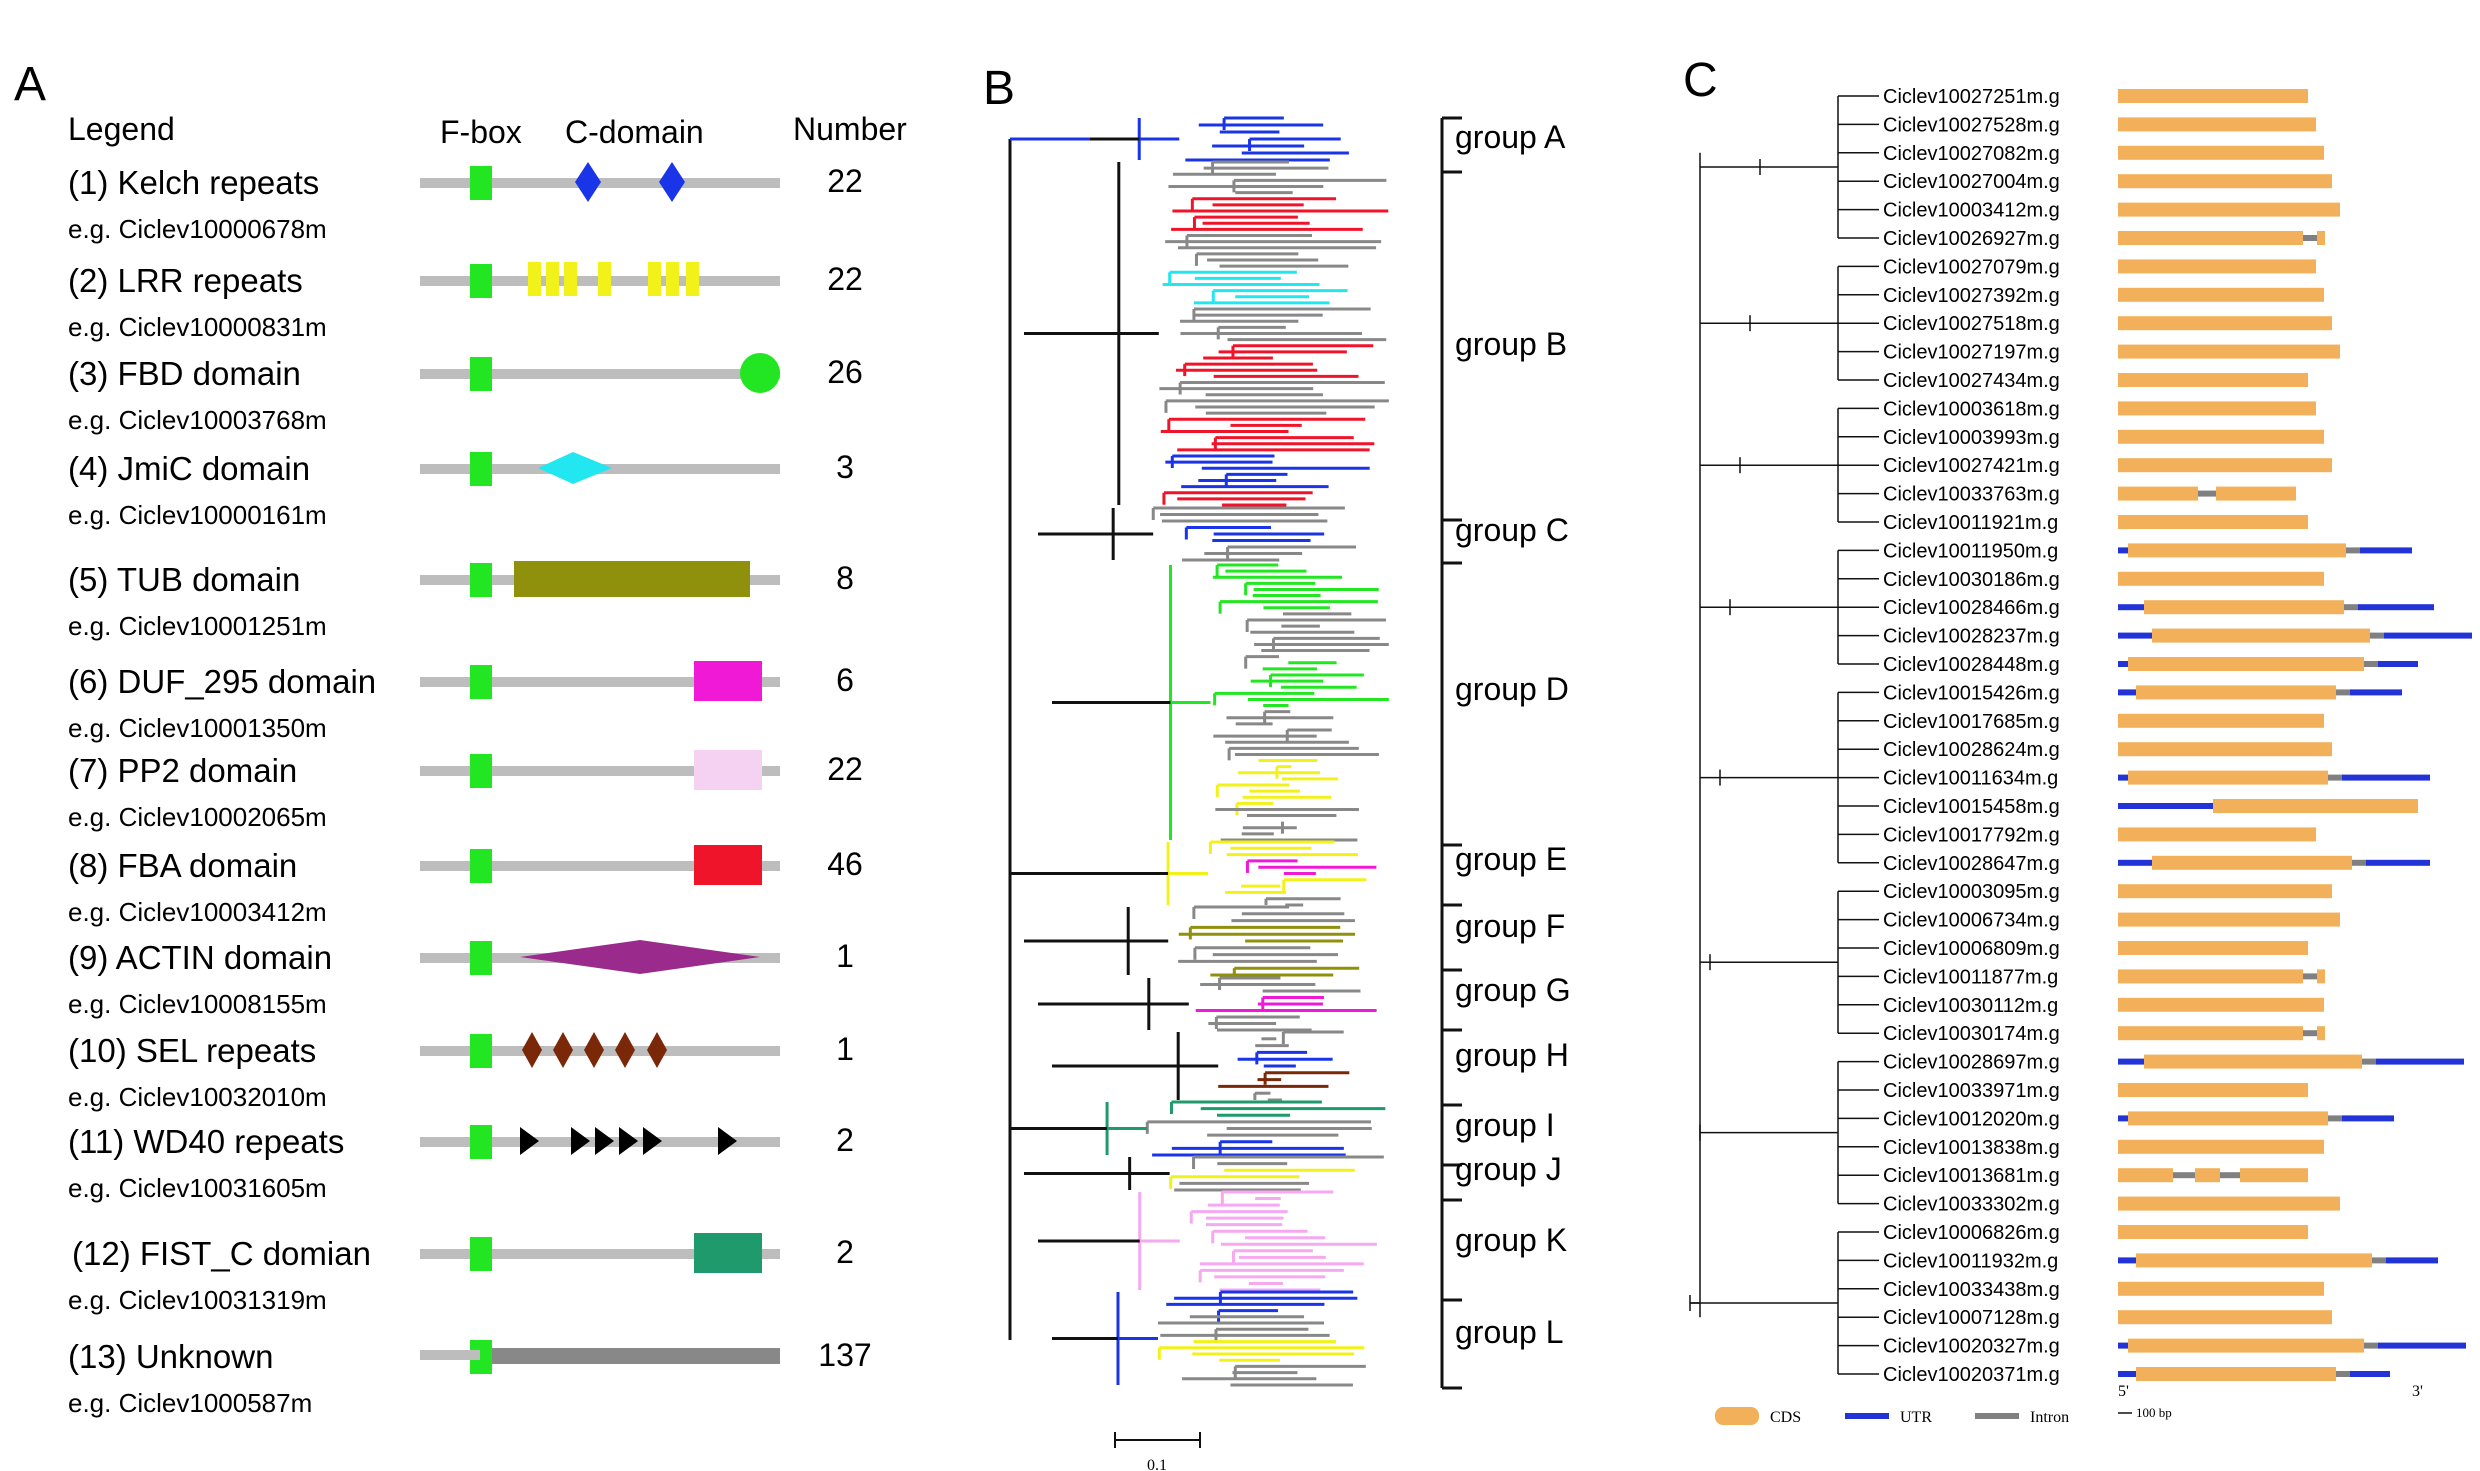 Image resolution: width=2480 pixels, height=1471 pixels. I want to click on domain-example: e.g. Ciclev10003768m, so click(197, 420).